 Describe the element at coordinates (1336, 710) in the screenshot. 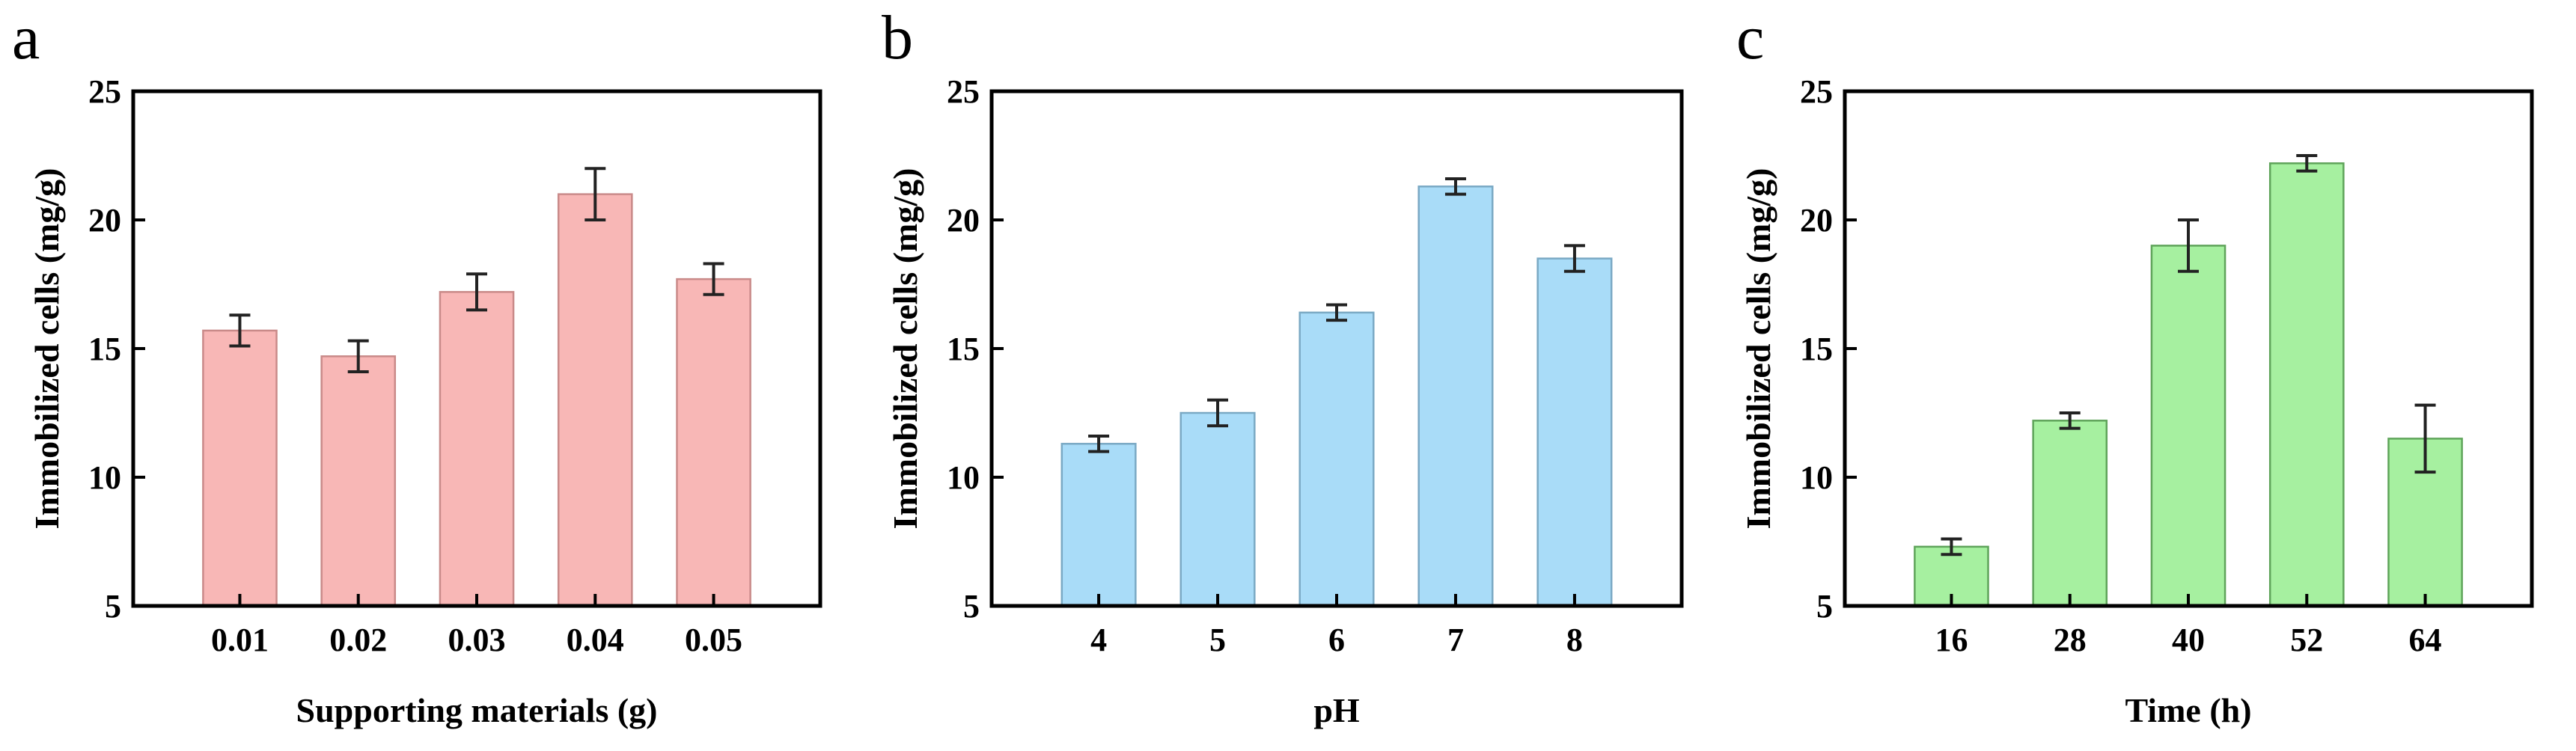

I see `x-axis-label: pH` at that location.